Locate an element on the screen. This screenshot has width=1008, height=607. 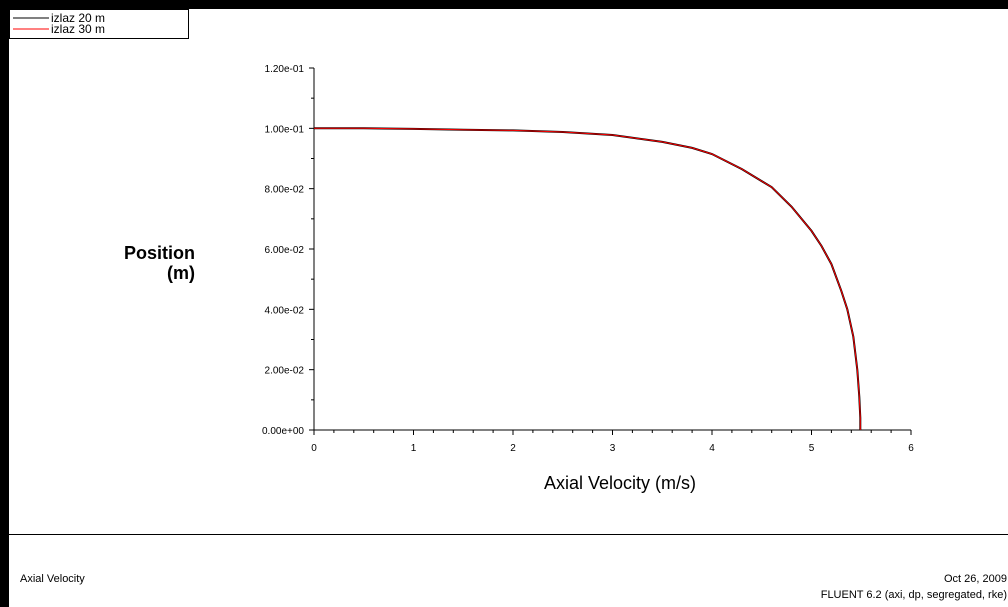
x-tick-label: 0 is located at coordinates (314, 448).